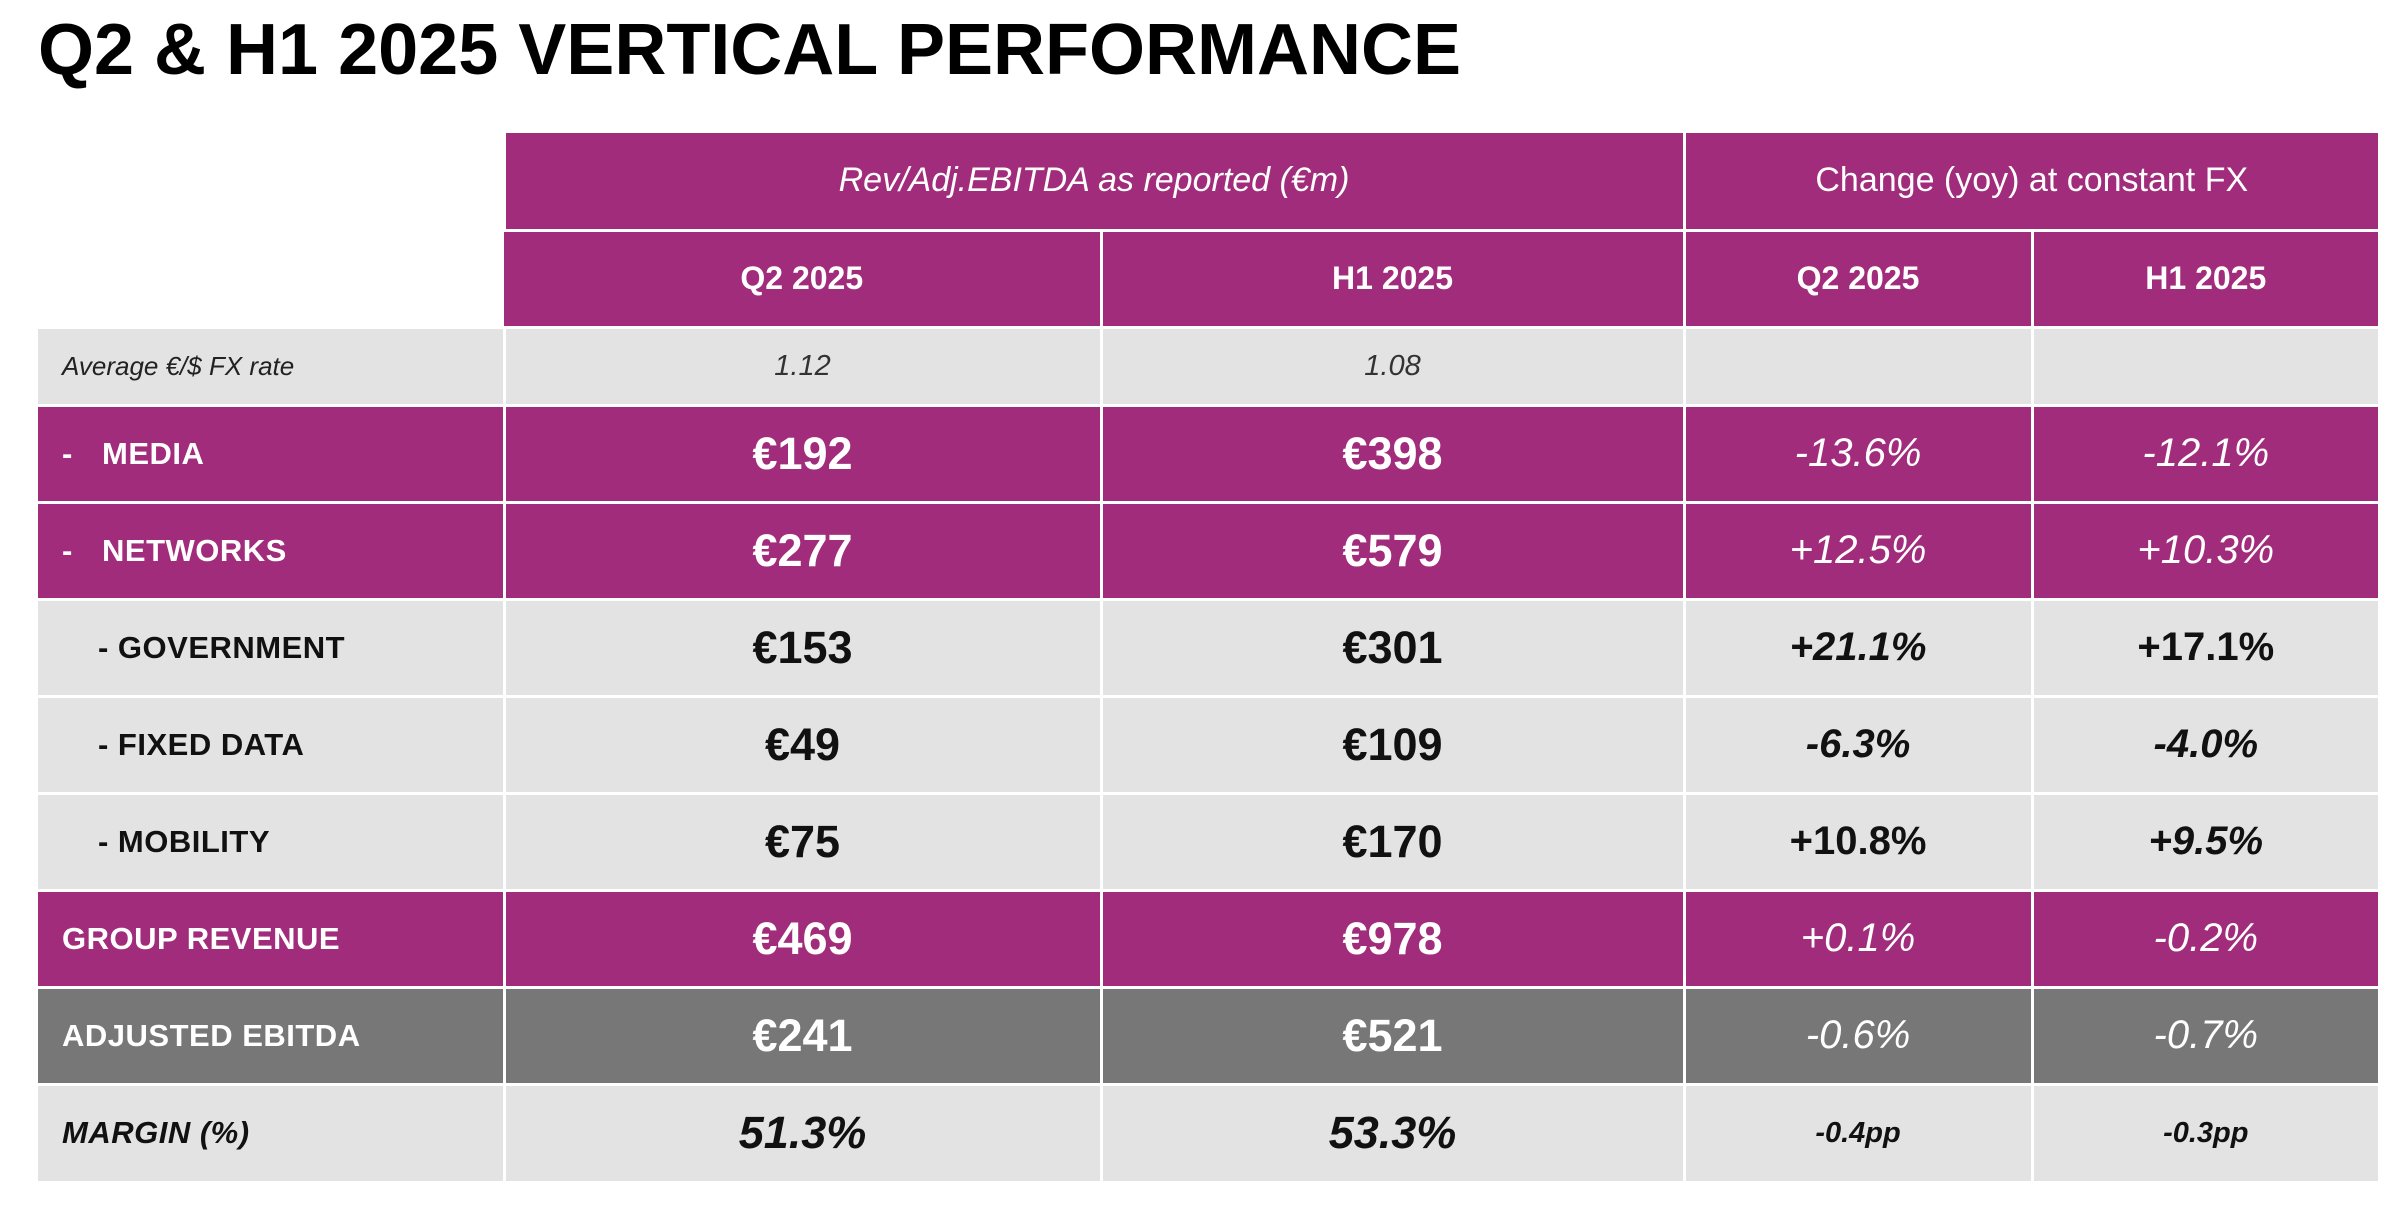  Describe the element at coordinates (801, 646) in the screenshot. I see `value-q2: €153` at that location.